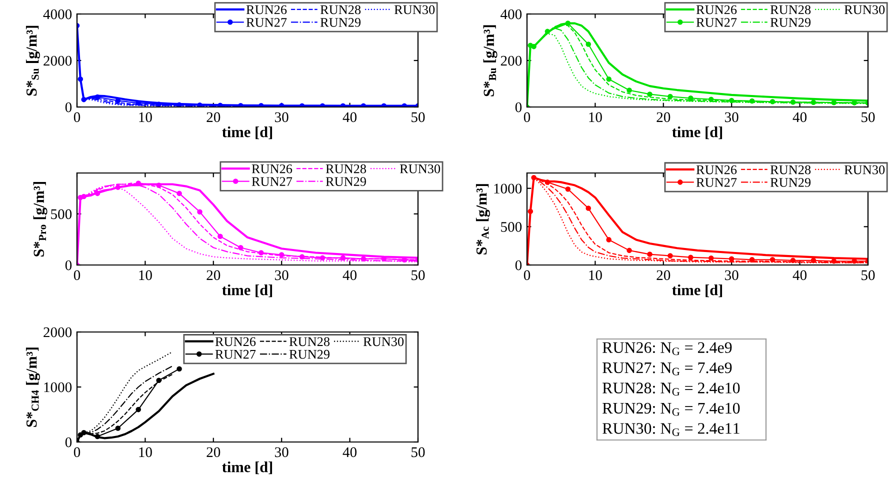  Describe the element at coordinates (490, 60) in the screenshot. I see `y-axis-title: S*$_{Bu}$ [g/m³]` at that location.